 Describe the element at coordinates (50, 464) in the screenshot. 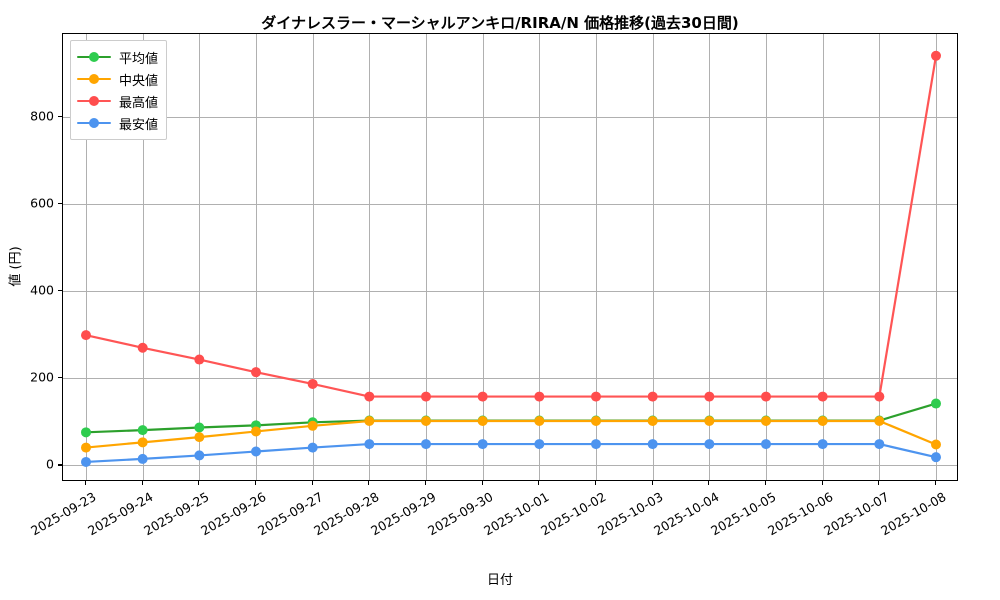

I see `y-tick-label: 0` at that location.